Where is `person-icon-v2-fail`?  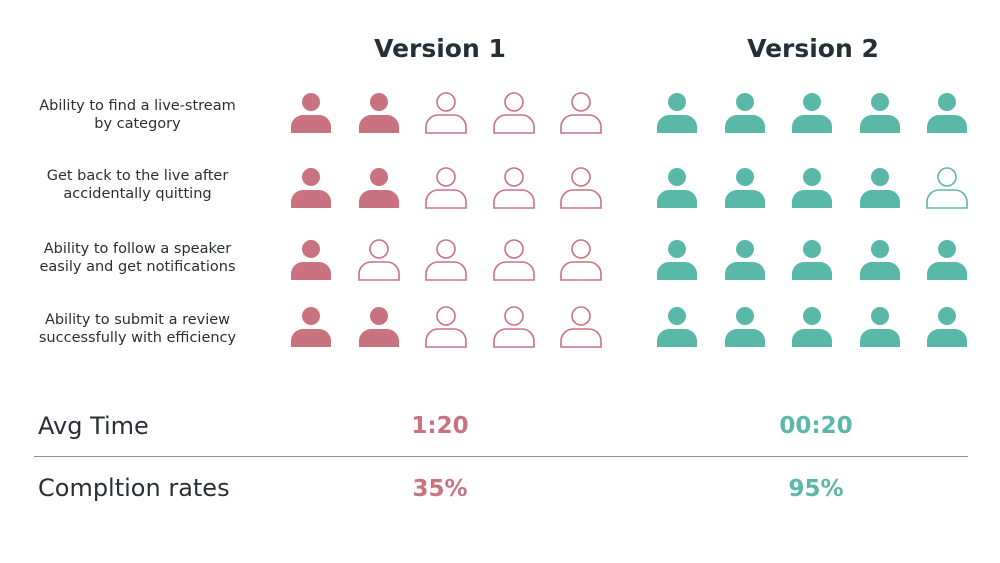
person-icon-v2-fail is located at coordinates (947, 188).